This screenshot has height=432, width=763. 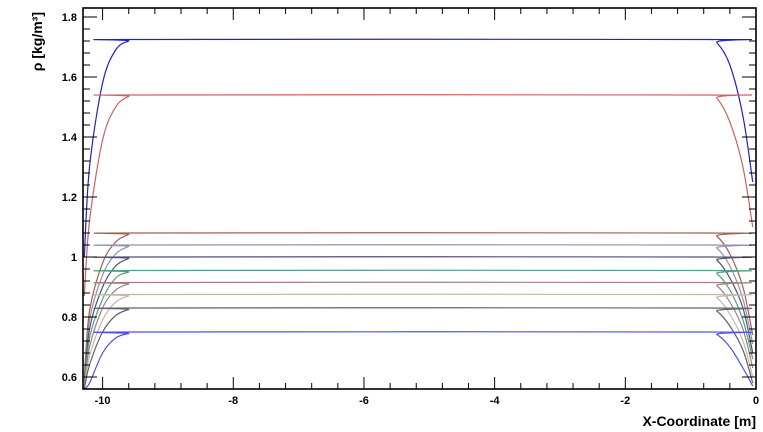 What do you see at coordinates (70, 138) in the screenshot?
I see `y-tick-label: 1.4` at bounding box center [70, 138].